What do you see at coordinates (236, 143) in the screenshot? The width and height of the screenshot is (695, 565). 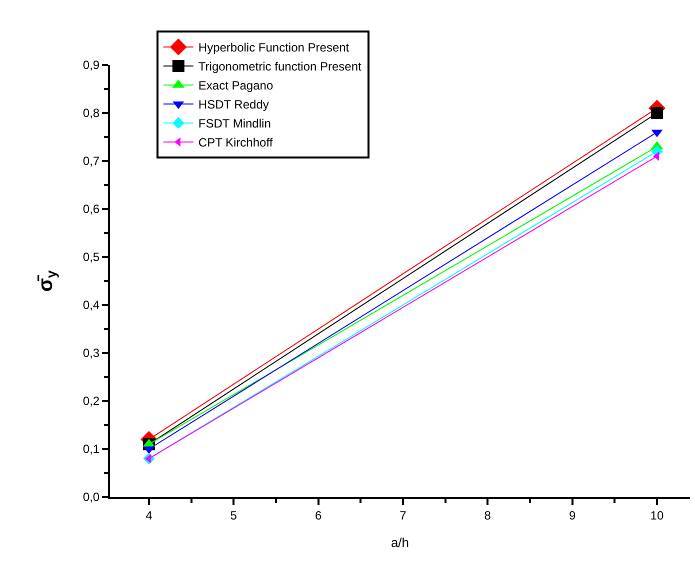 I see `legend-label: CPT Kirchhoff` at bounding box center [236, 143].